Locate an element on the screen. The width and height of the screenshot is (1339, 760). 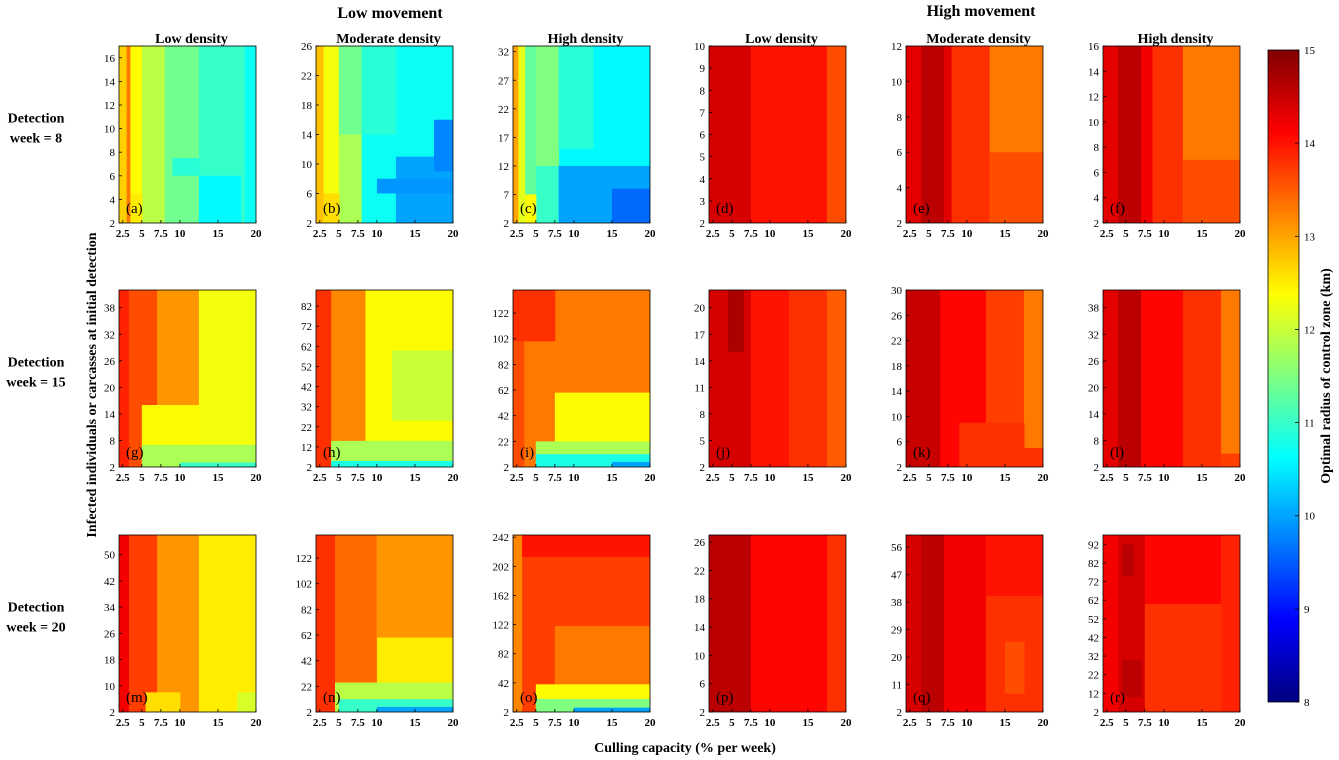
heatmap-panel: 2.5 5 7.5 10 15 20 2 12 22 32 42 52 62 72 82 92 (r) is located at coordinates (1167, 631).